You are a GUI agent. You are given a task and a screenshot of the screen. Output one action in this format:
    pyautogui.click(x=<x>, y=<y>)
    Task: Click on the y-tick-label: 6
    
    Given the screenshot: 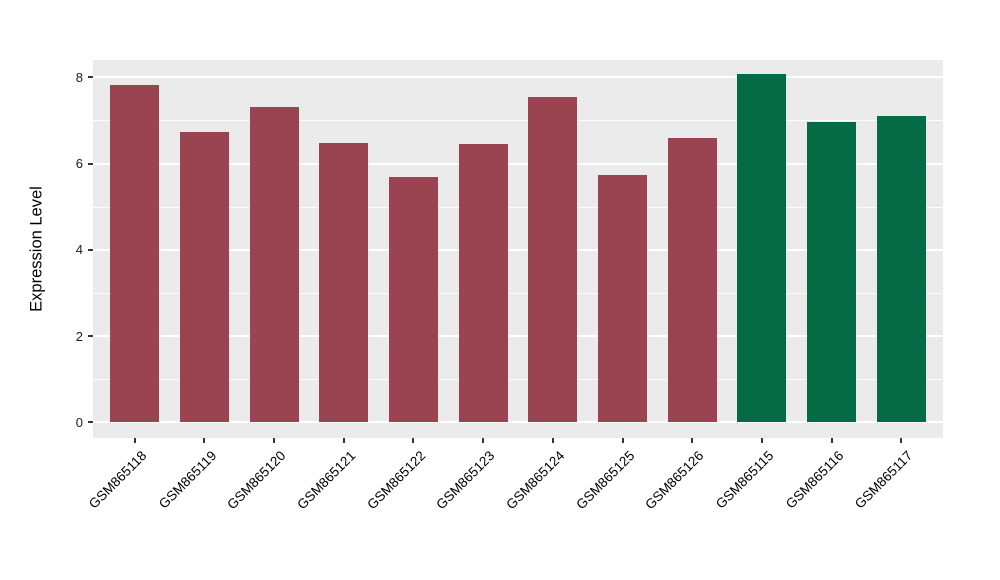 What is the action you would take?
    pyautogui.click(x=79, y=164)
    